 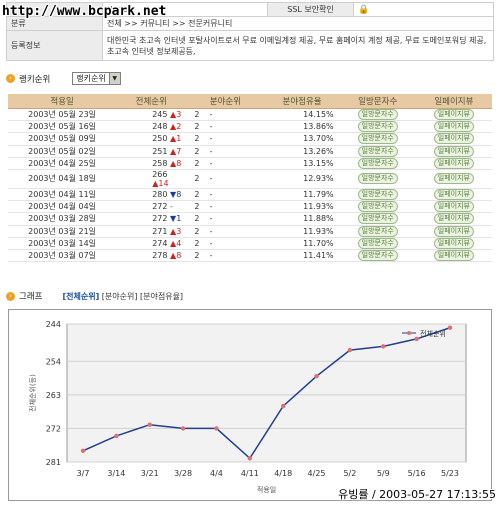 I want to click on ranking-table-header: 적용일 전체순위 분야순위 분야점유율 일방문자수 일페이지뷰, so click(x=250, y=101).